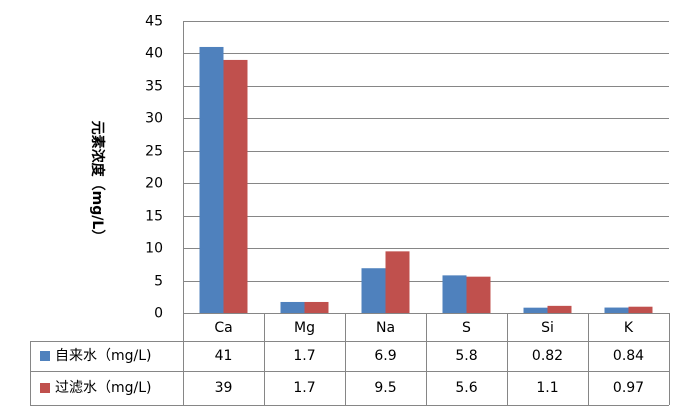 The image size is (690, 415). I want to click on category-label: Na, so click(385, 328).